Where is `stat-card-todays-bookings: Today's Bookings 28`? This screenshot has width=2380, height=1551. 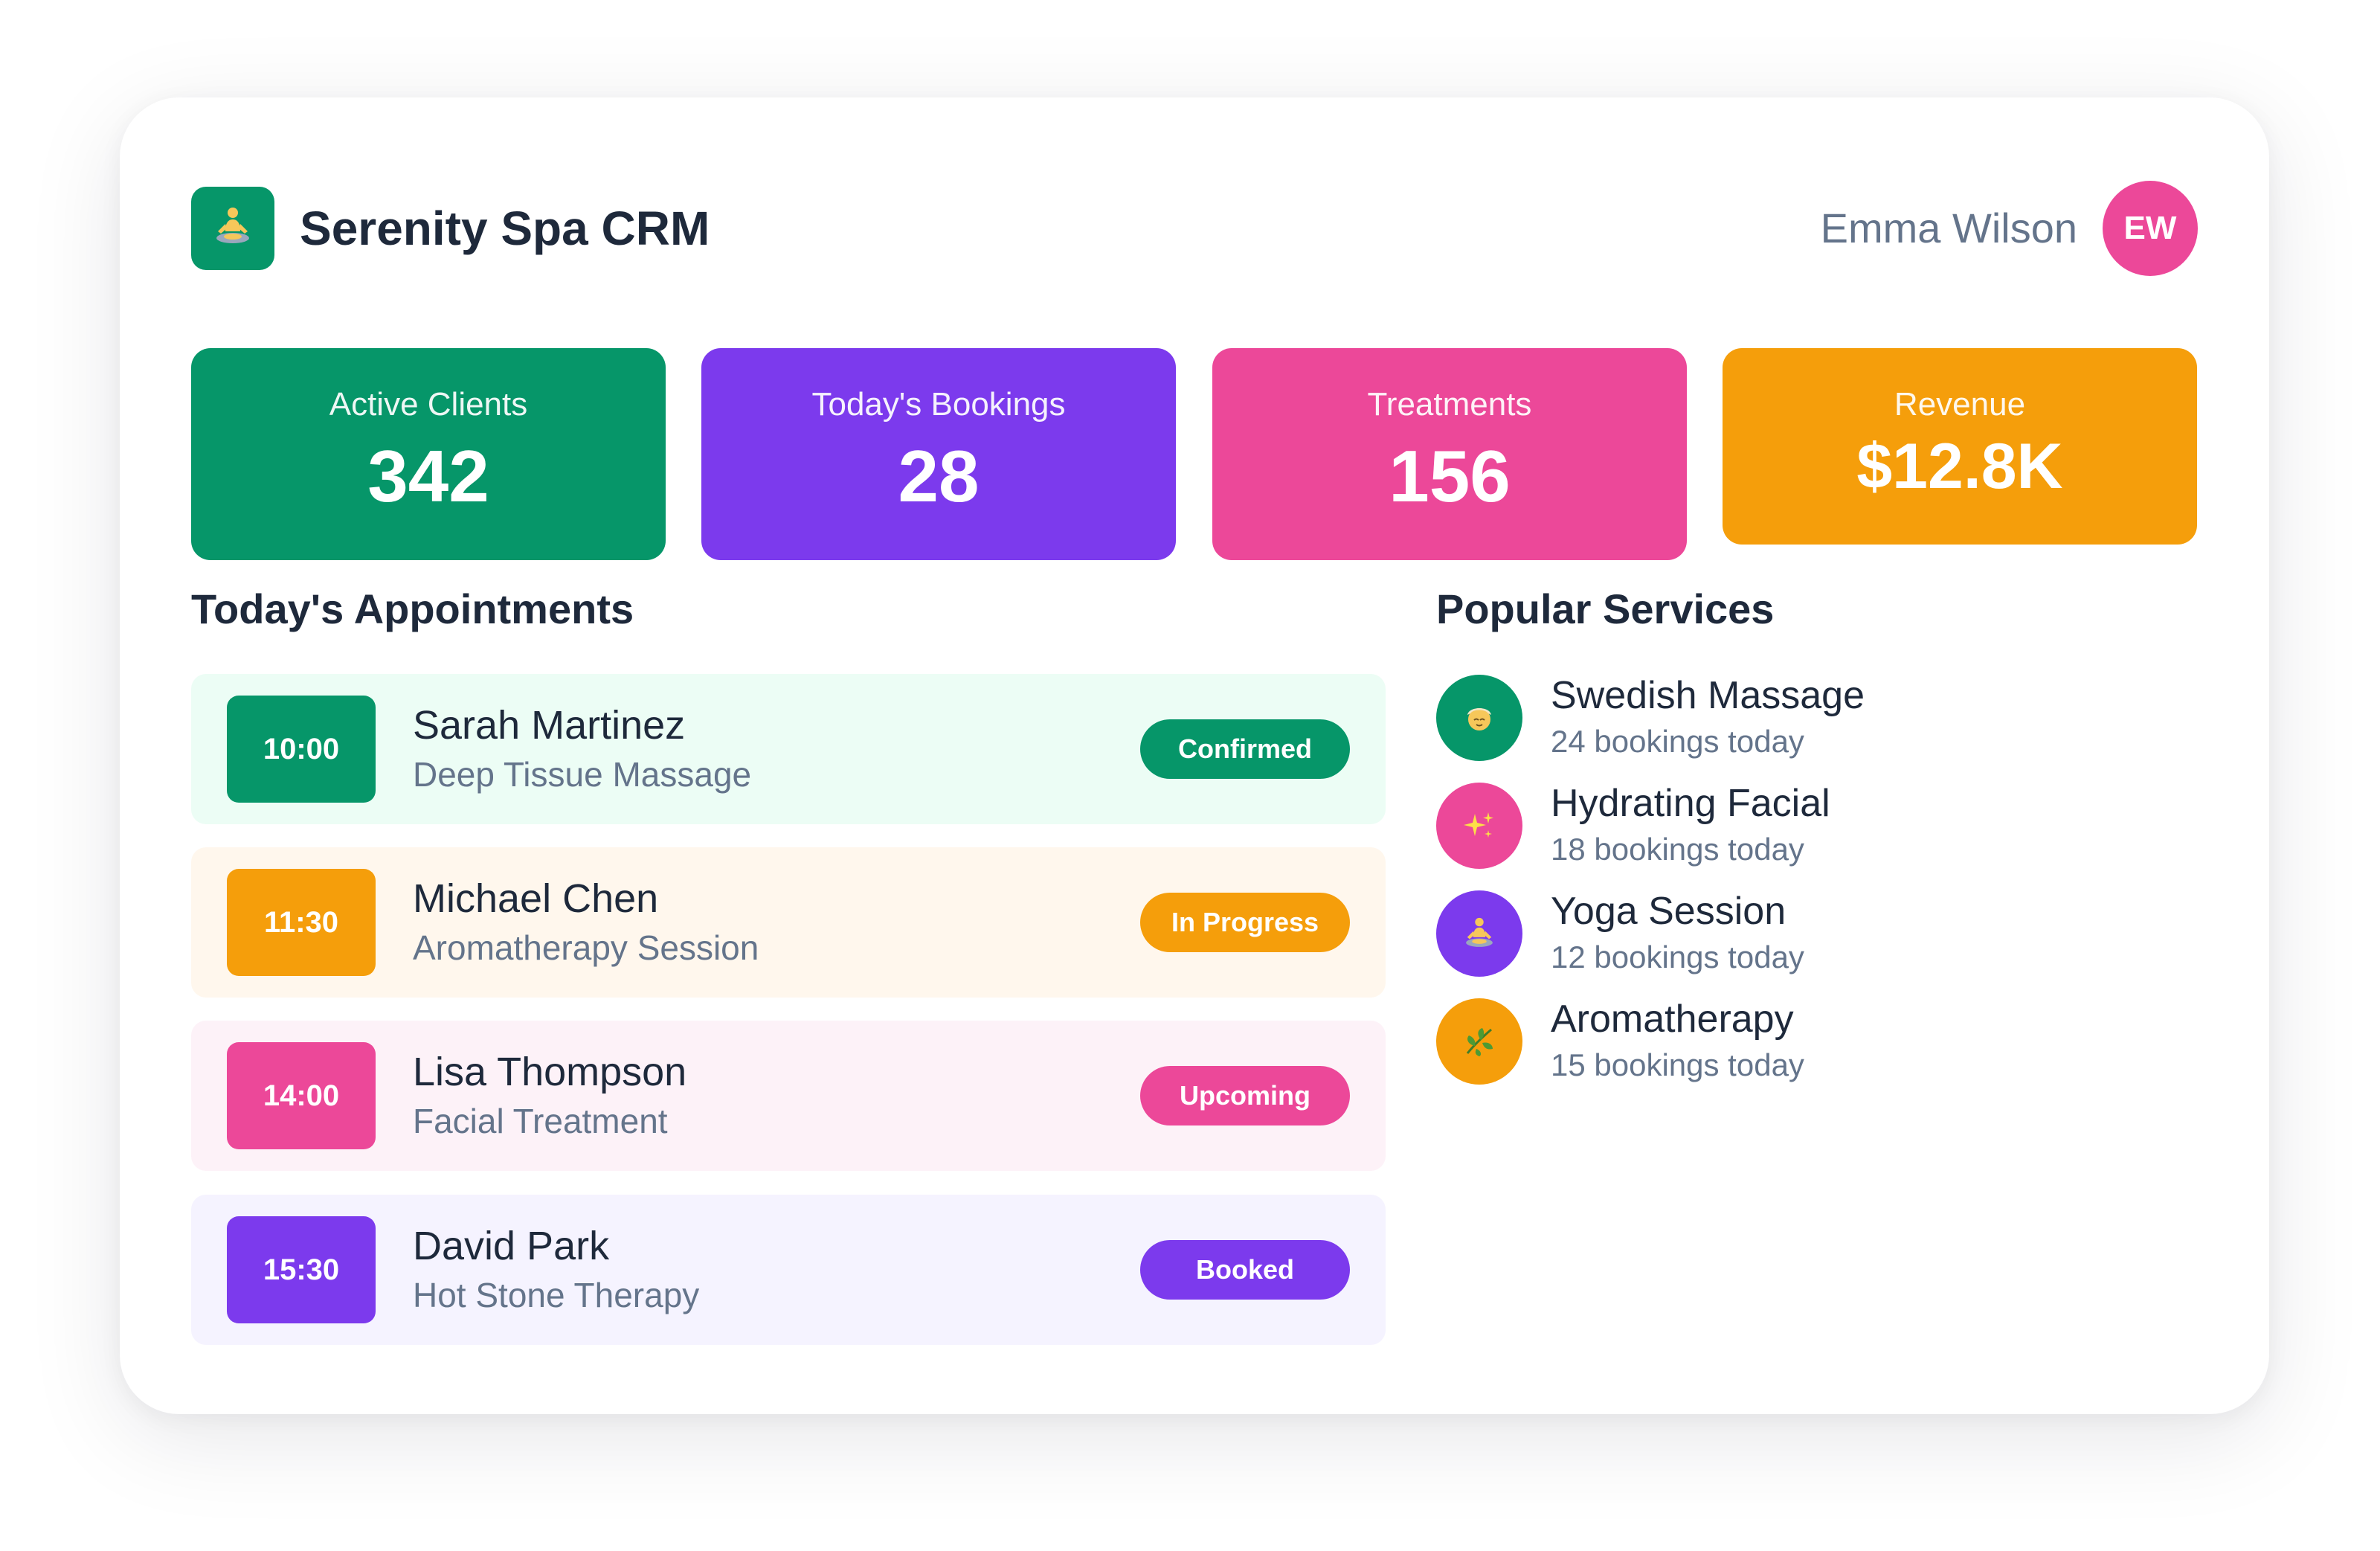 stat-card-todays-bookings: Today's Bookings 28 is located at coordinates (938, 454).